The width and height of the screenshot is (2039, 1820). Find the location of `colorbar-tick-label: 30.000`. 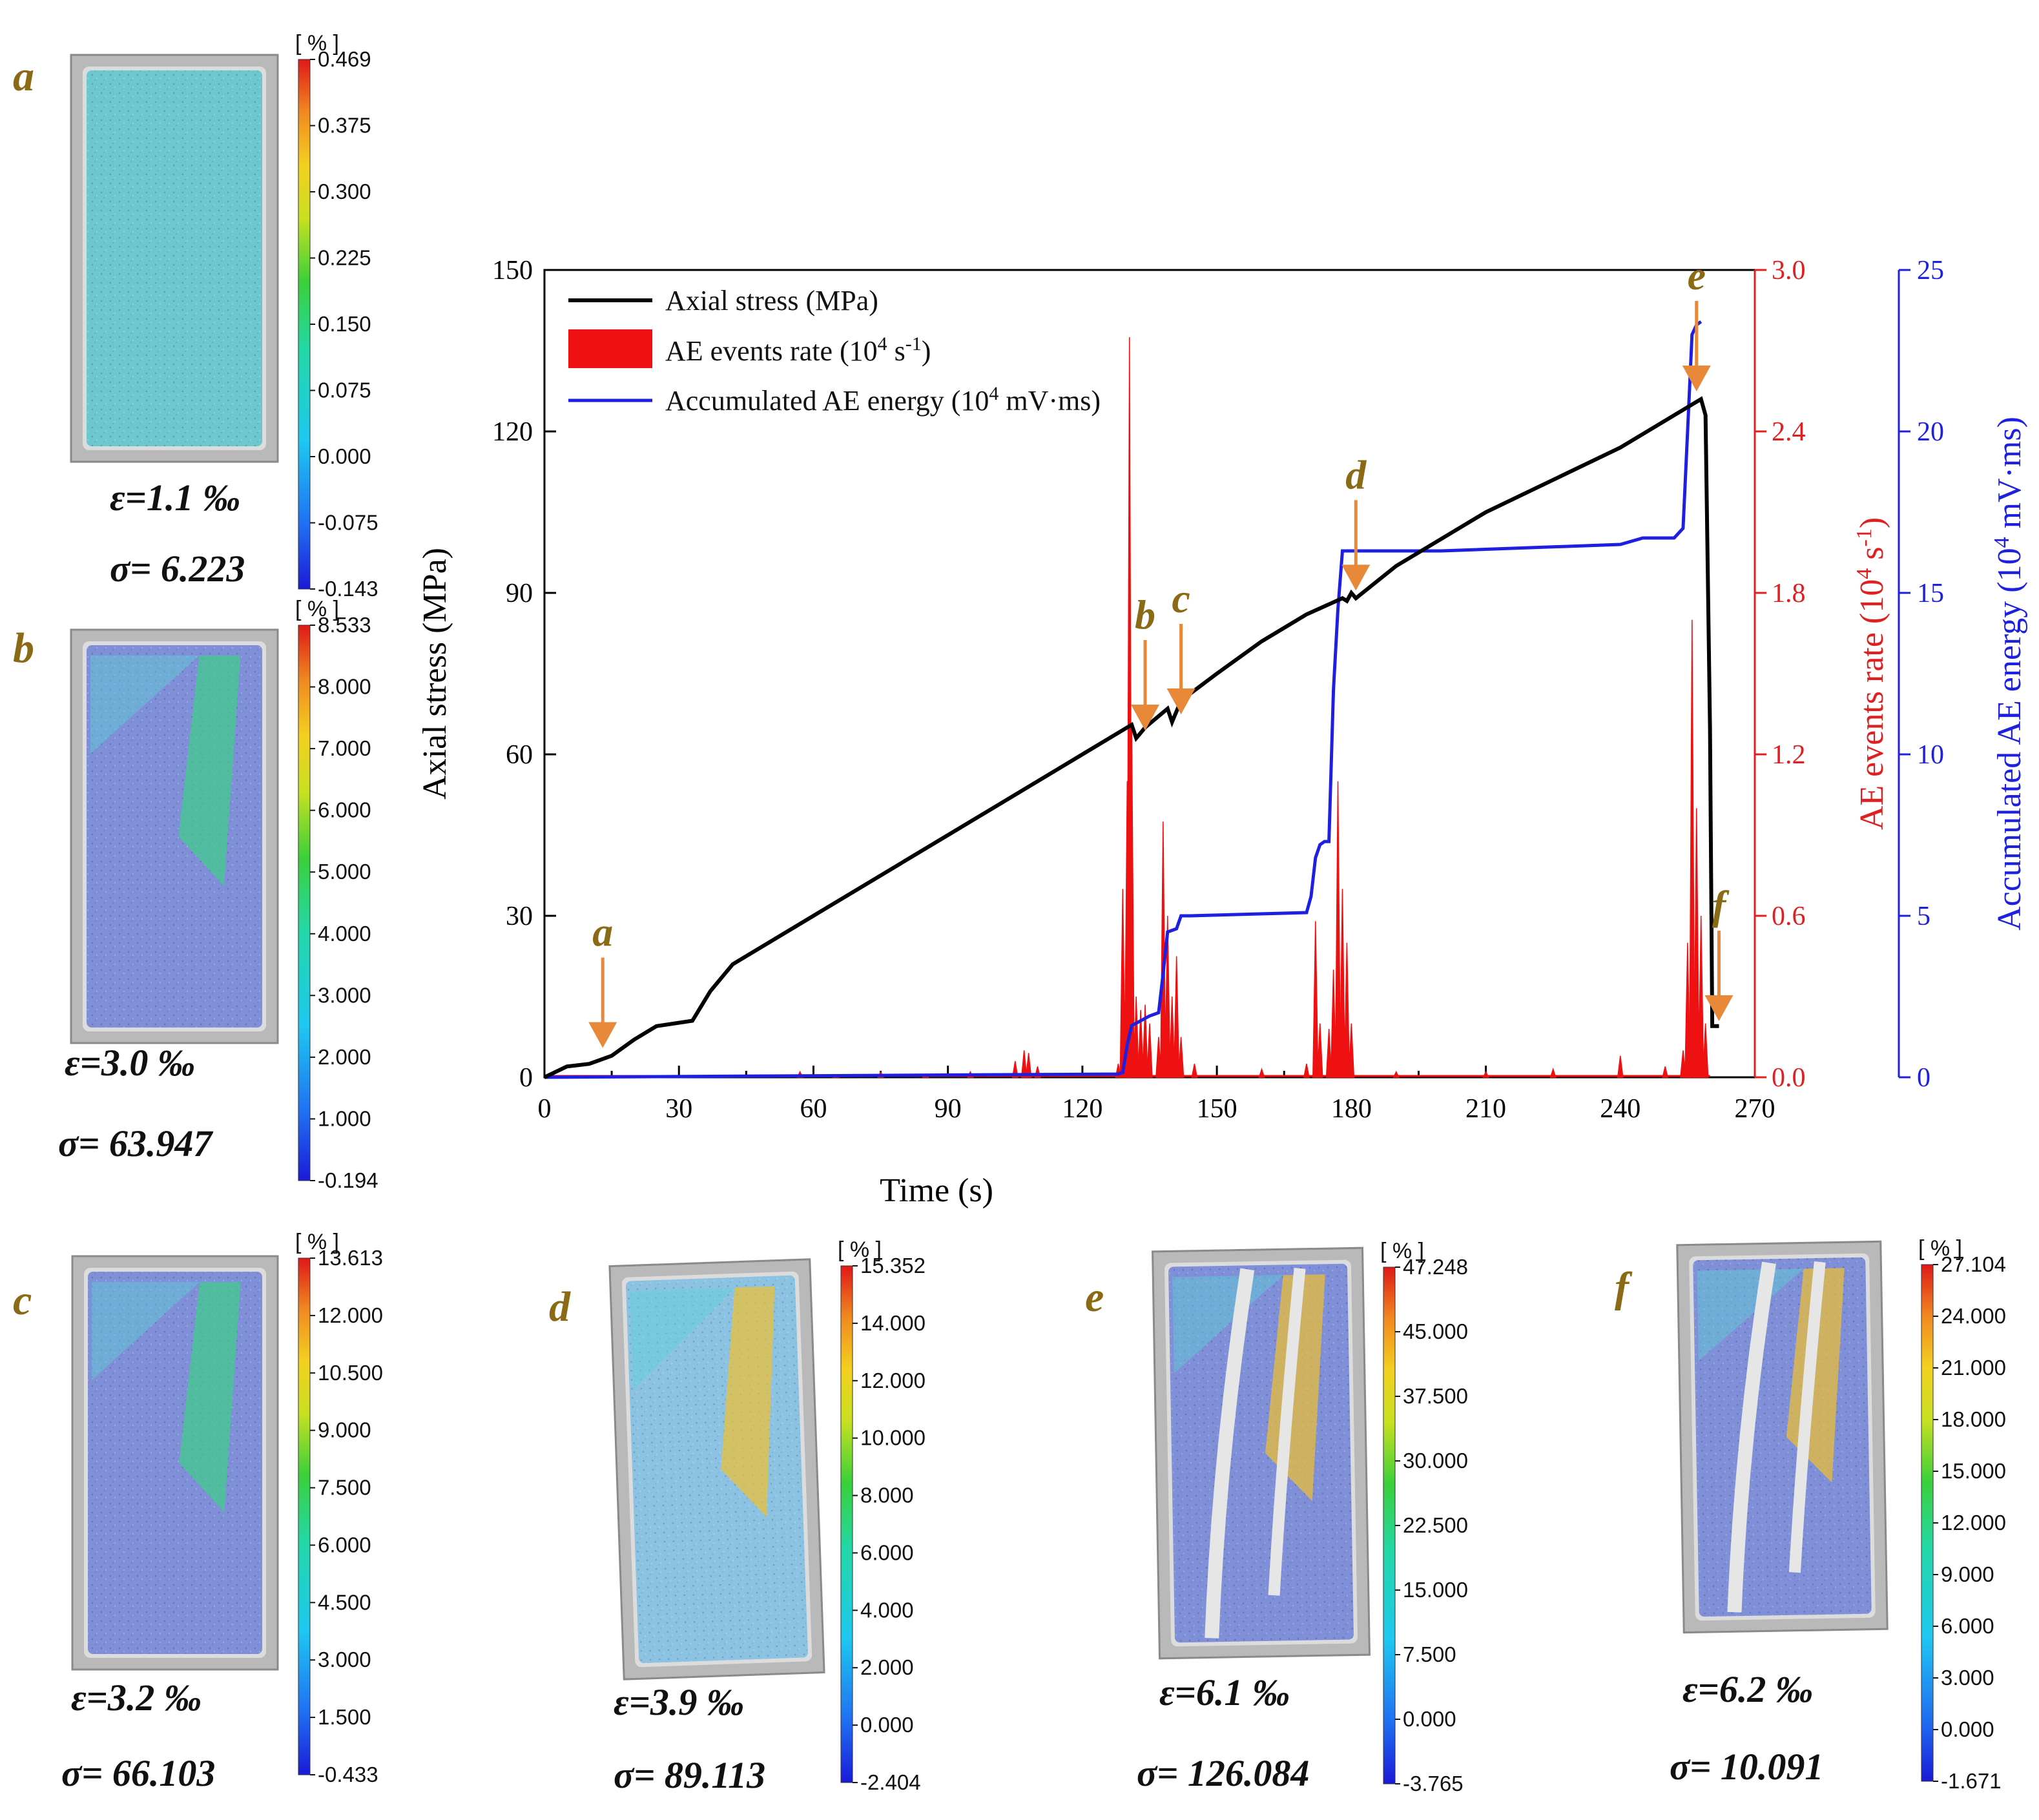

colorbar-tick-label: 30.000 is located at coordinates (1435, 1461).